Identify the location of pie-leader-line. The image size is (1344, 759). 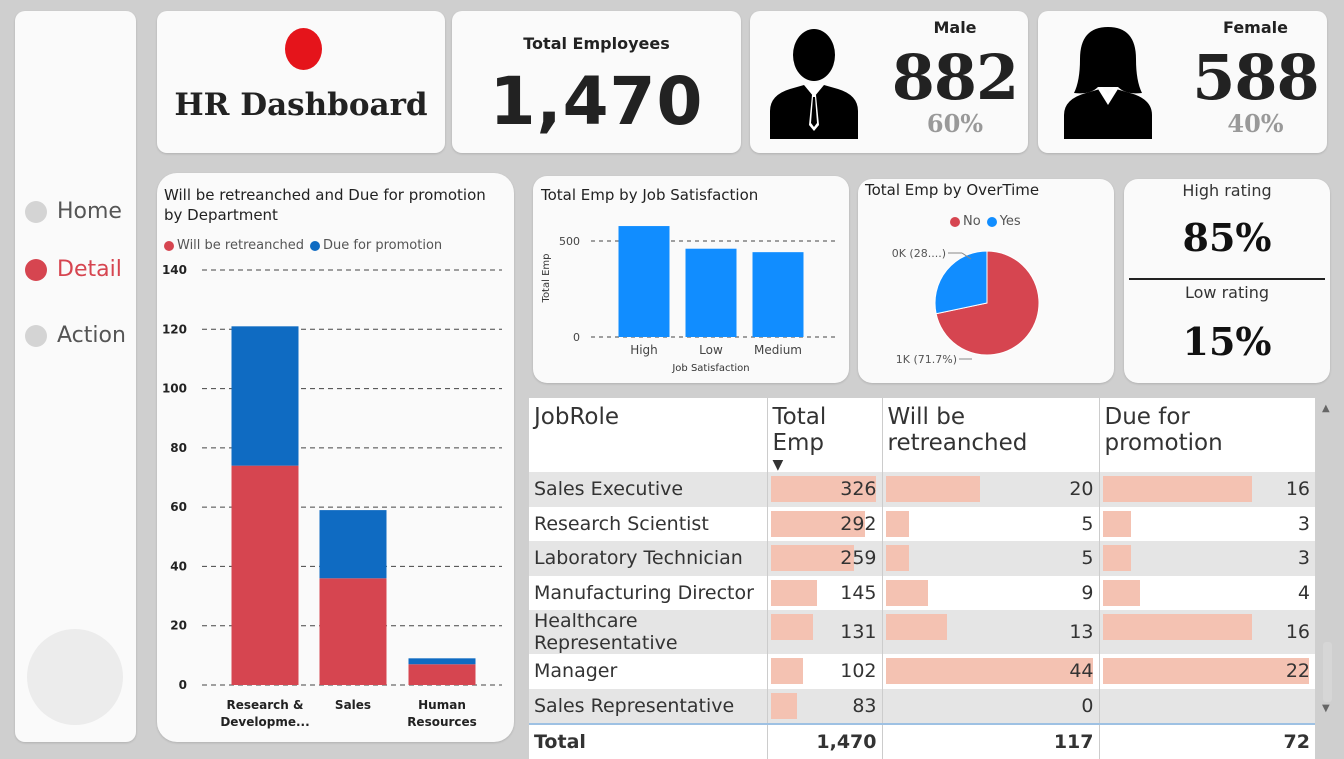
(966, 256).